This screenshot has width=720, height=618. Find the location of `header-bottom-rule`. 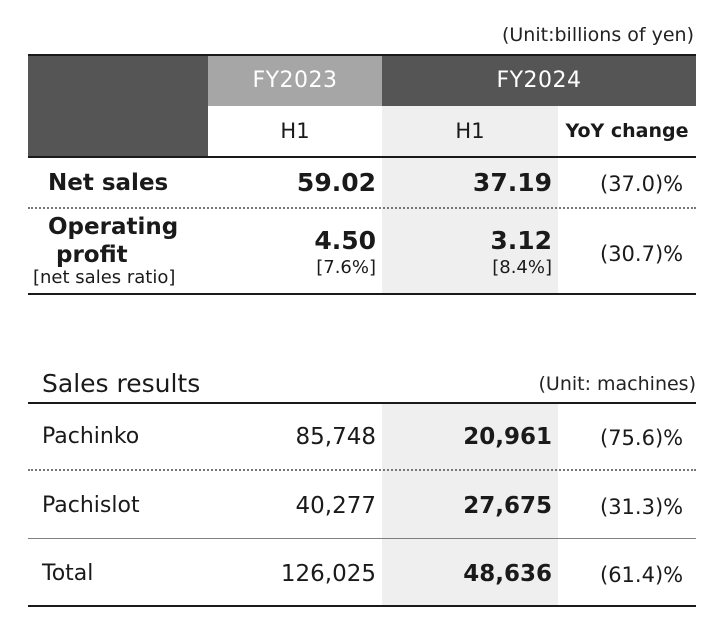

header-bottom-rule is located at coordinates (362, 157).